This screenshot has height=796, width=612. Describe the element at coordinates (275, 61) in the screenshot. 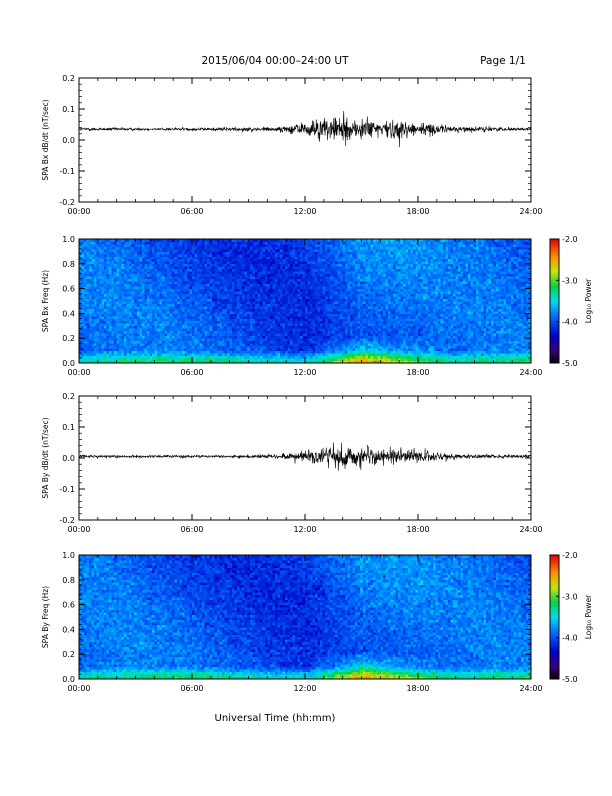

I see `report-title: 2015/06/04 00:00–24:00 UT` at that location.